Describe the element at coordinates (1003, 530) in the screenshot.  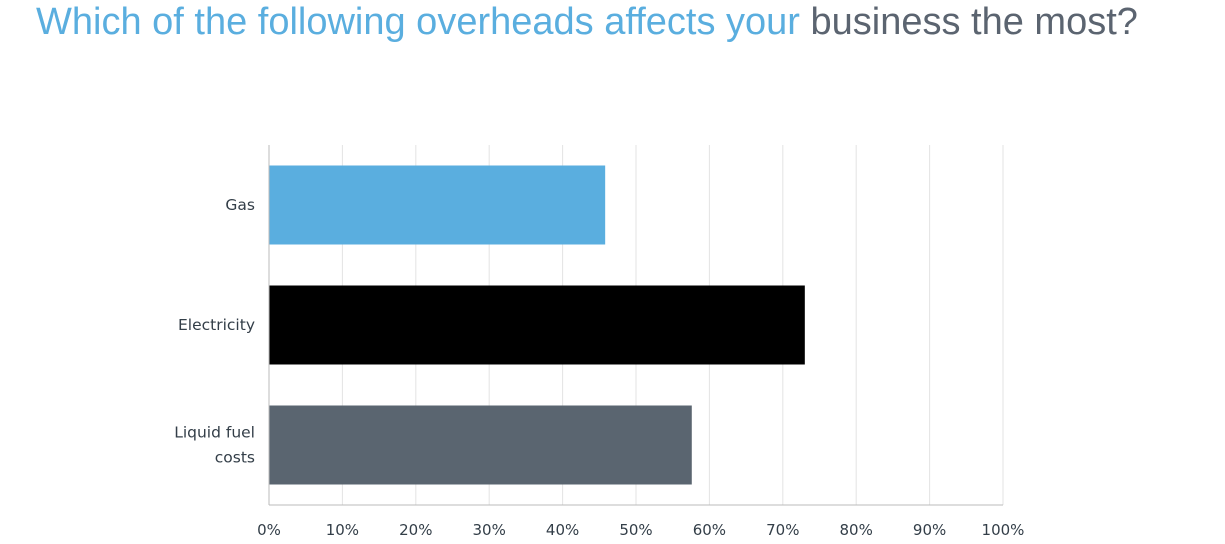
I see `x-tick-label: 100%` at that location.